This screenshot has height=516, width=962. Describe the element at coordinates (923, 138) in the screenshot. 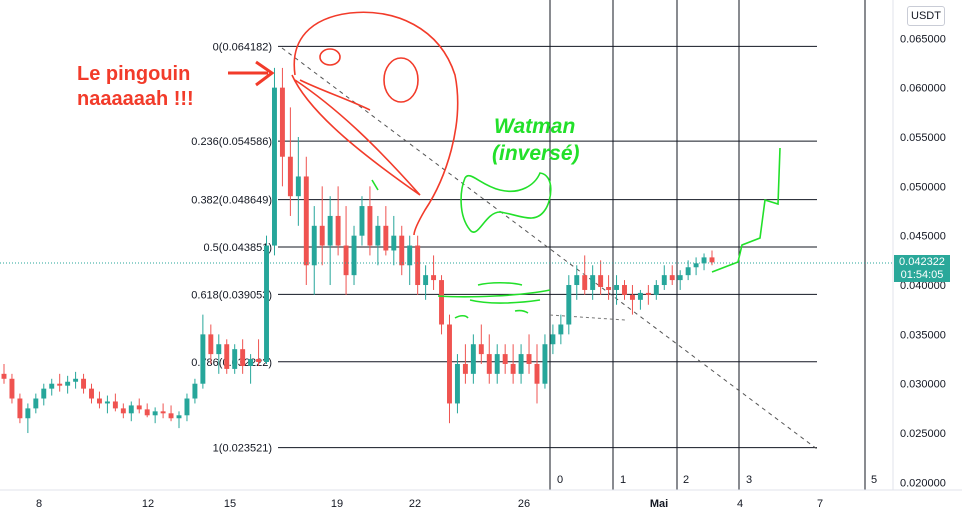

I see `y-tick-label: 0.055000` at that location.